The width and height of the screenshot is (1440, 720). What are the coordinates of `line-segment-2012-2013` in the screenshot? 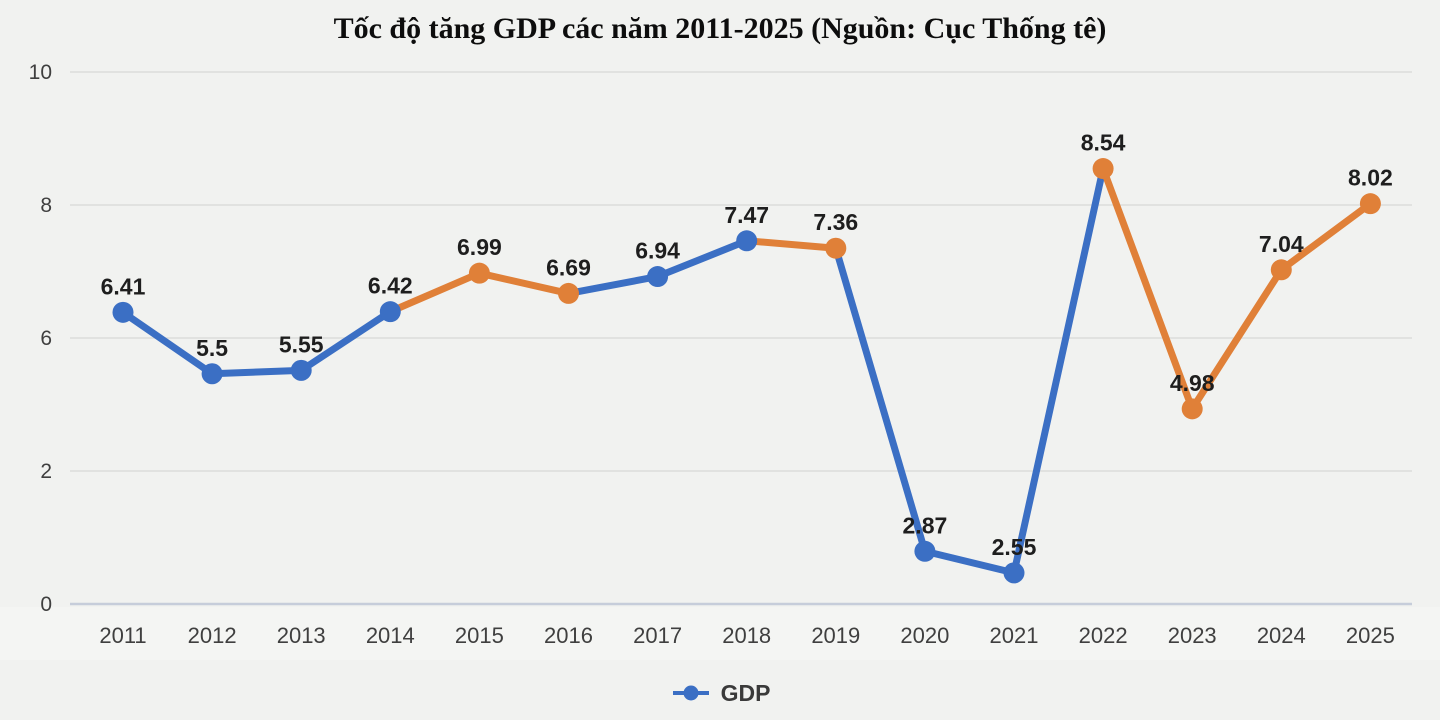 It's located at (256, 372).